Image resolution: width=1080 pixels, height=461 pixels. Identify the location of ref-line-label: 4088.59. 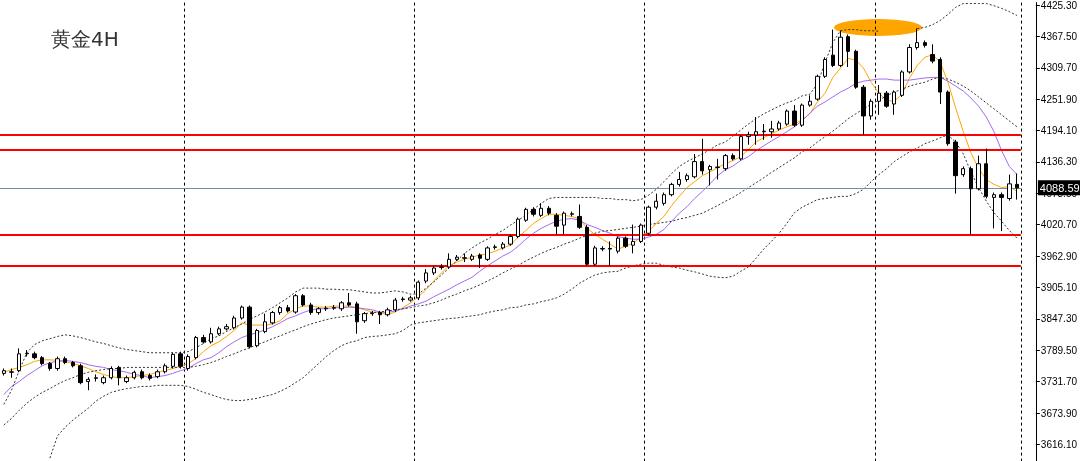
(1059, 187).